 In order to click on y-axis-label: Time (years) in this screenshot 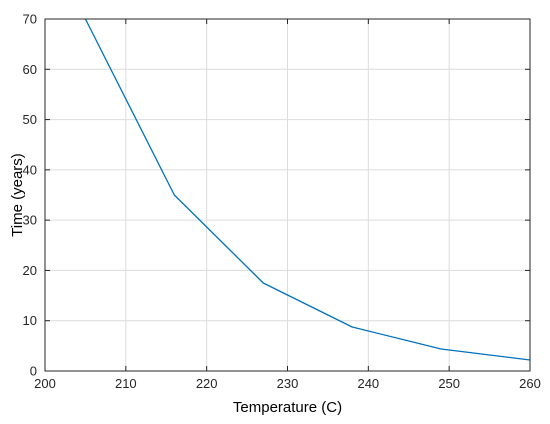, I will do `click(17, 195)`.